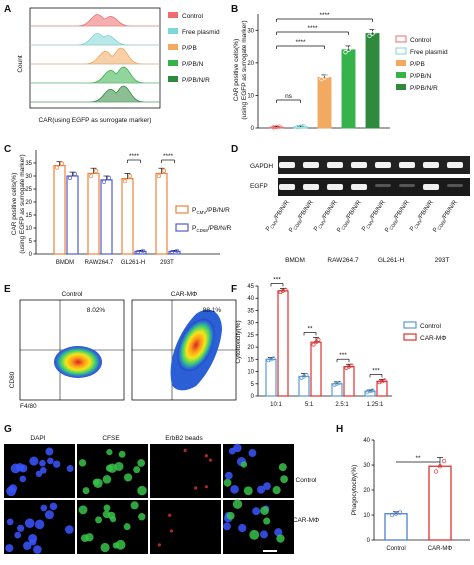 Image resolution: width=474 pixels, height=565 pixels. Describe the element at coordinates (326, 216) in the screenshot. I see `blot-lane-label-2: PCMV/PB/N/R` at that location.